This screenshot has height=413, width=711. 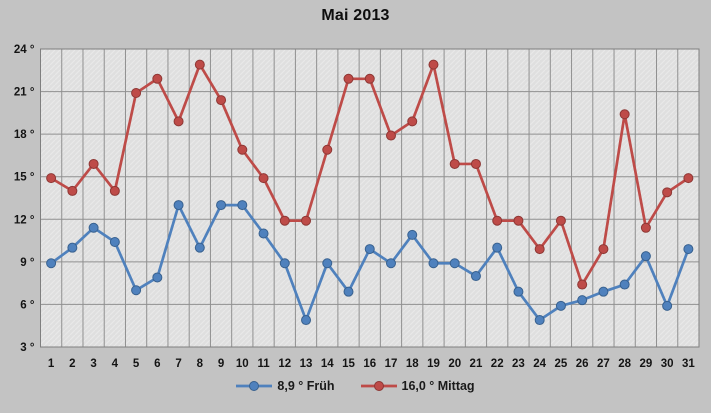 I want to click on x-tick-label: 29, so click(x=645, y=364).